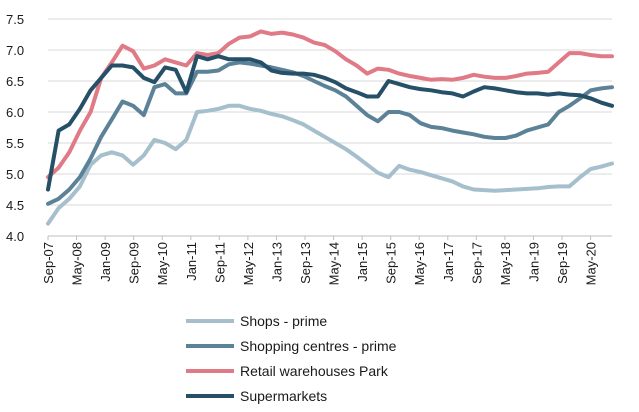 The height and width of the screenshot is (412, 639). Describe the element at coordinates (248, 263) in the screenshot. I see `x-tick-label: May-12` at that location.